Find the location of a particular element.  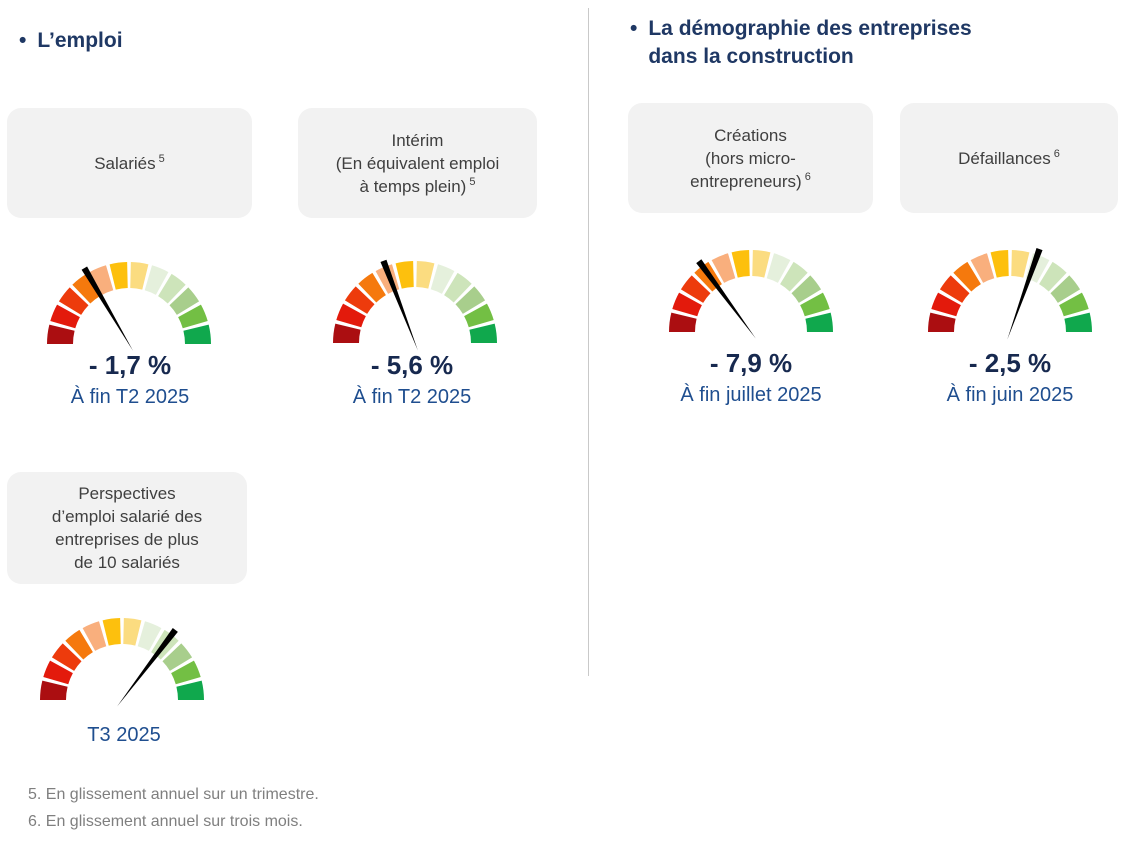

label-box-salaries-text: Salariés 5 is located at coordinates (129, 163).